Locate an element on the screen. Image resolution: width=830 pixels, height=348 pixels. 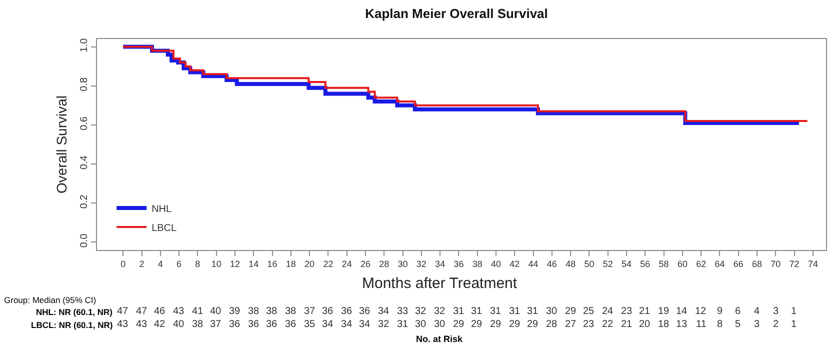
x-tick-label: 68 is located at coordinates (757, 263).